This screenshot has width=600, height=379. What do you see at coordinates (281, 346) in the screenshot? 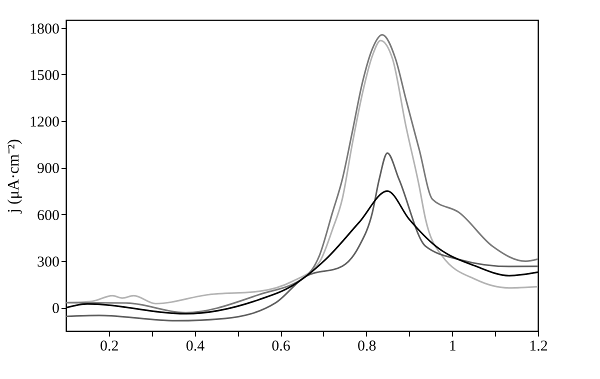
I see `x-tick-label: 0.6` at bounding box center [281, 346].